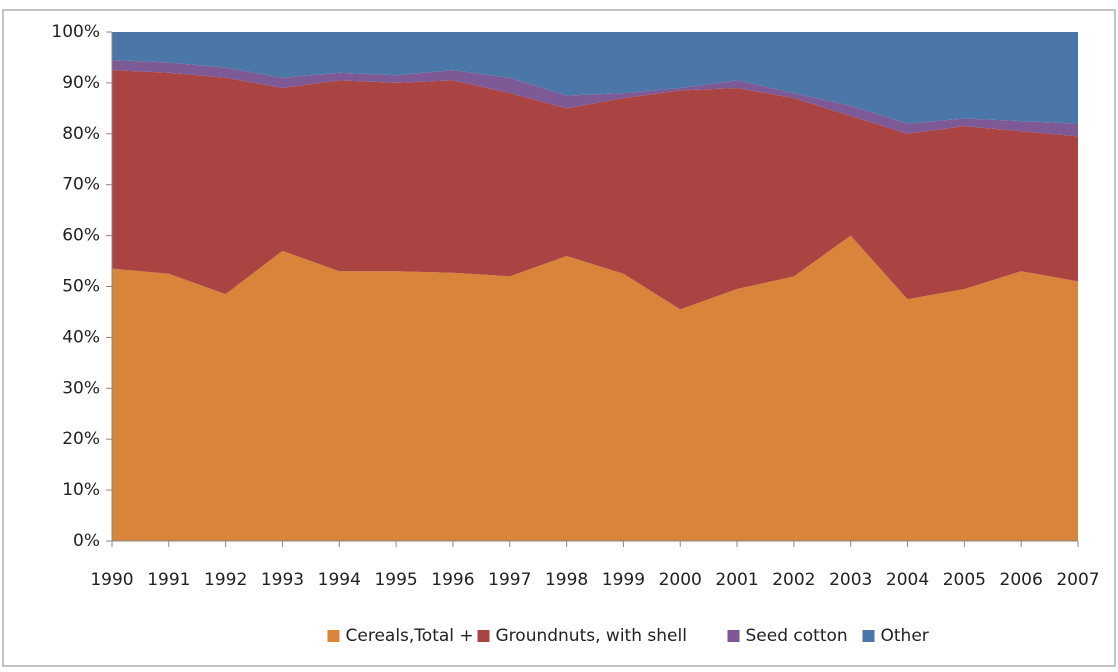 This screenshot has width=1118, height=672. I want to click on x-tick-label: 2006, so click(1021, 580).